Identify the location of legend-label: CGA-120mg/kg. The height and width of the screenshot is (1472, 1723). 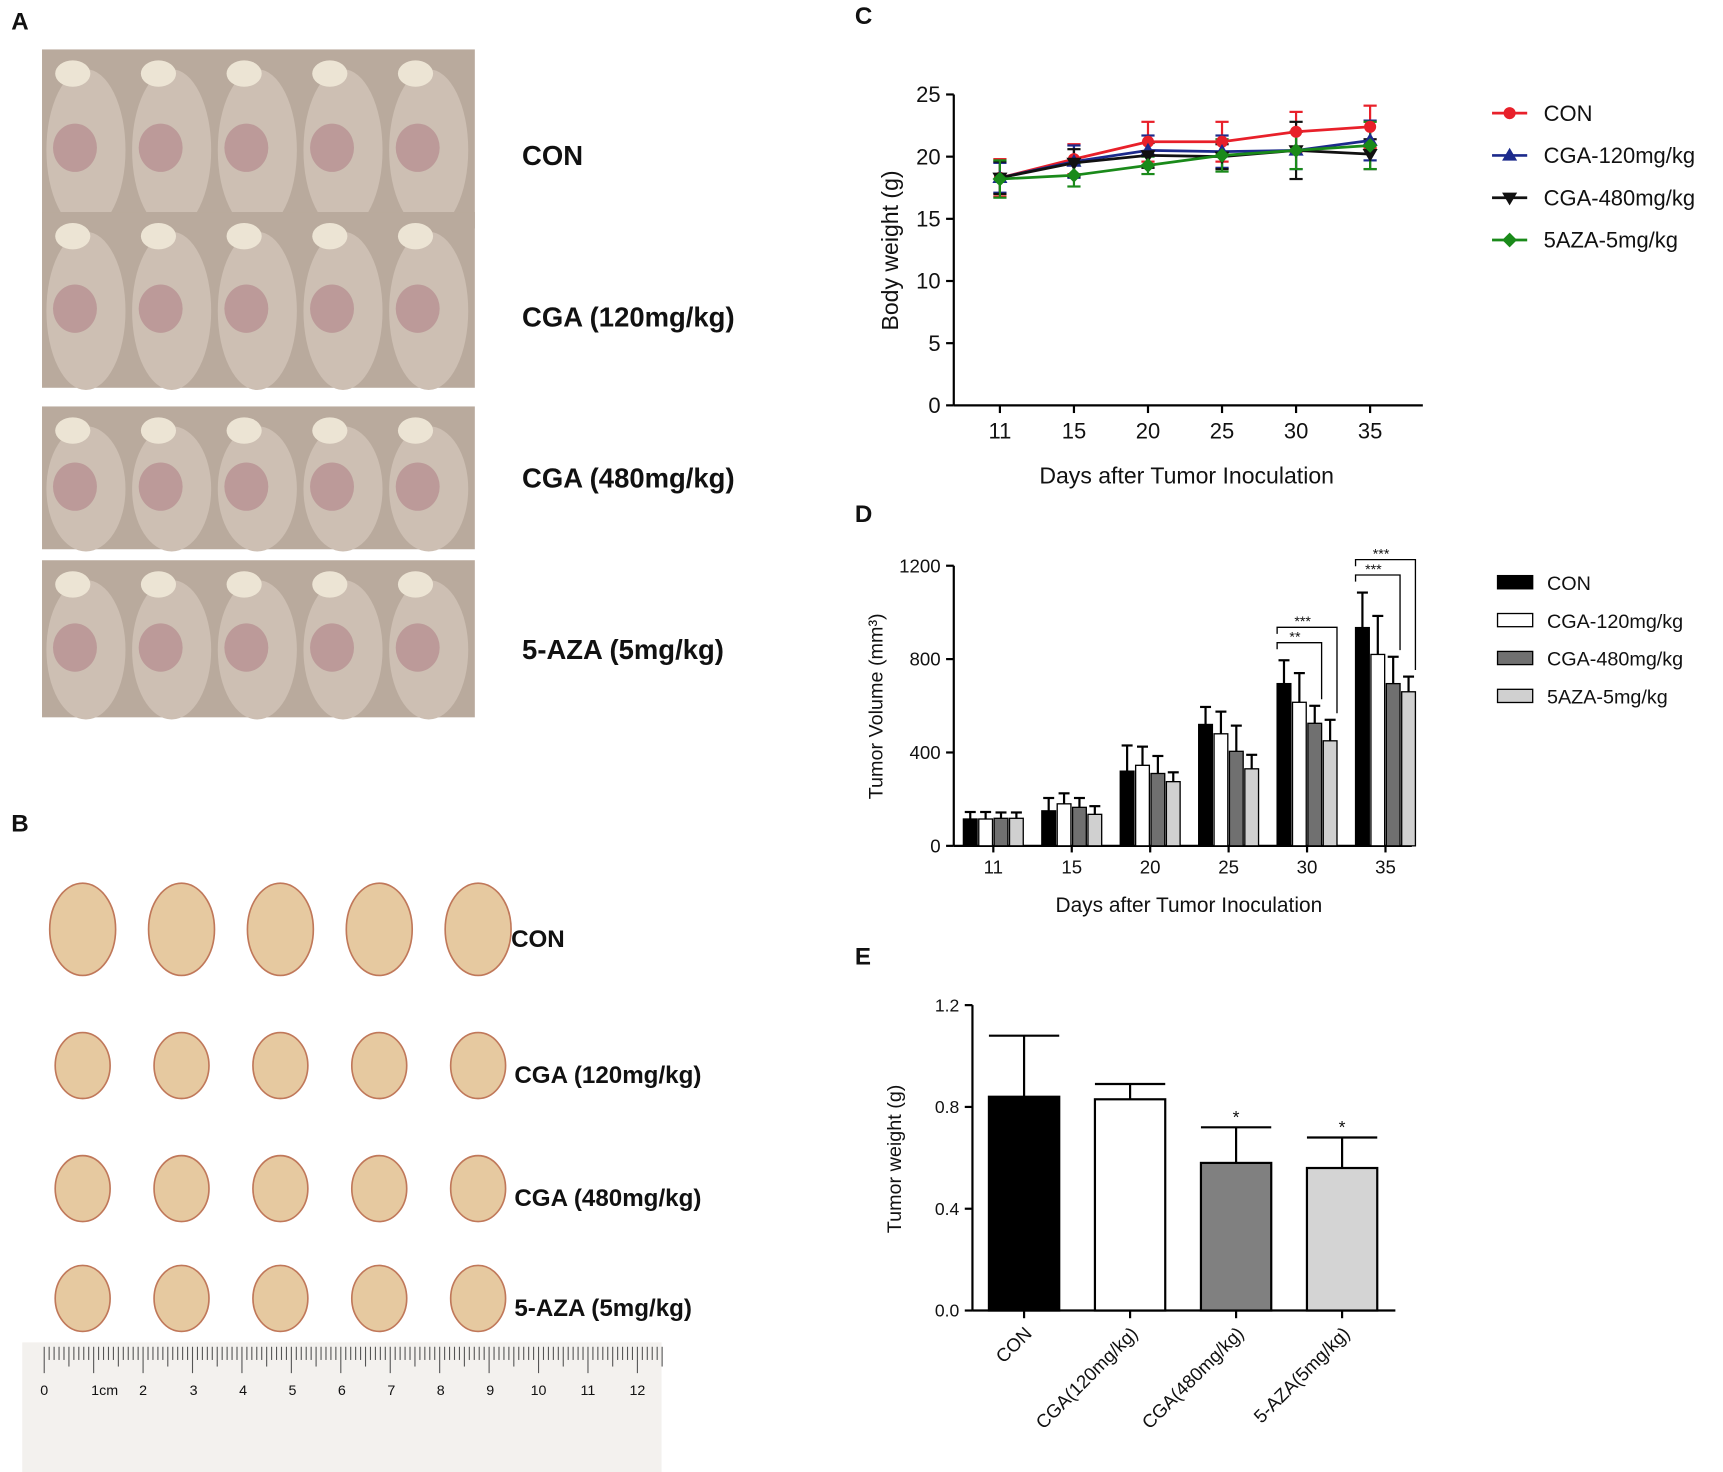
(1615, 622).